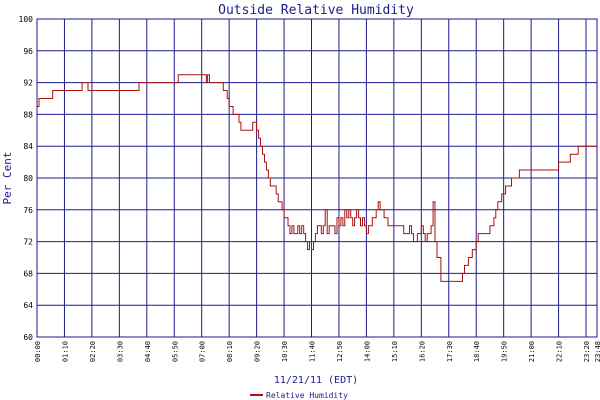  Describe the element at coordinates (65, 351) in the screenshot. I see `x-tick-label: 01:10` at that location.